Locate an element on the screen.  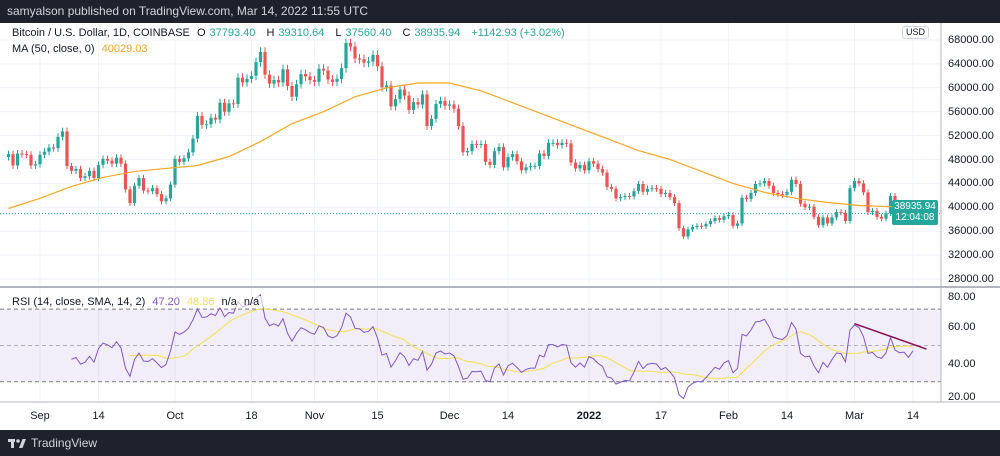
high-value: 39310.64 is located at coordinates (301, 33).